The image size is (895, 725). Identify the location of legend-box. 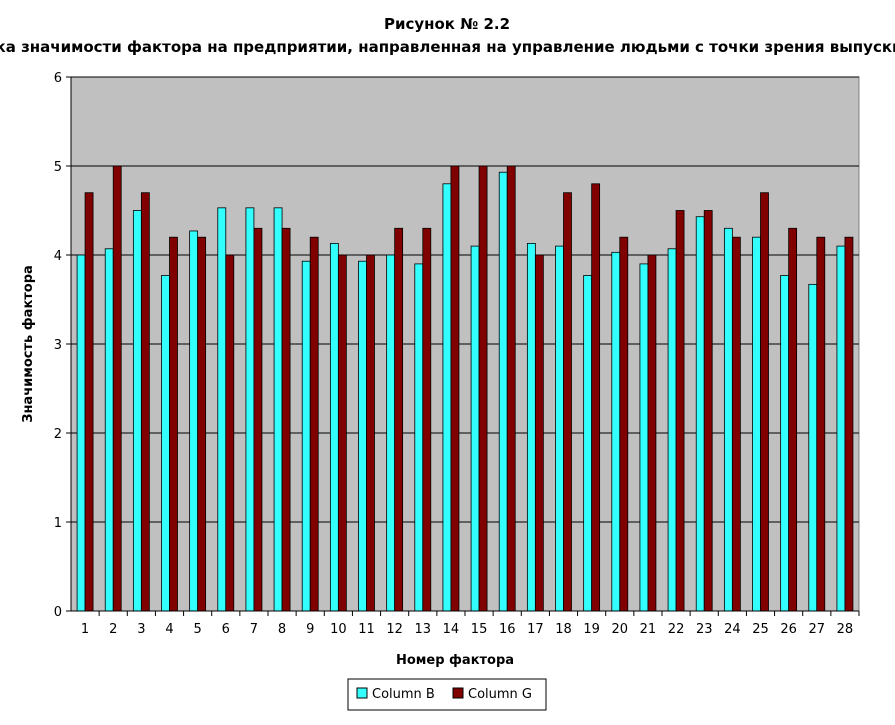
(447, 694).